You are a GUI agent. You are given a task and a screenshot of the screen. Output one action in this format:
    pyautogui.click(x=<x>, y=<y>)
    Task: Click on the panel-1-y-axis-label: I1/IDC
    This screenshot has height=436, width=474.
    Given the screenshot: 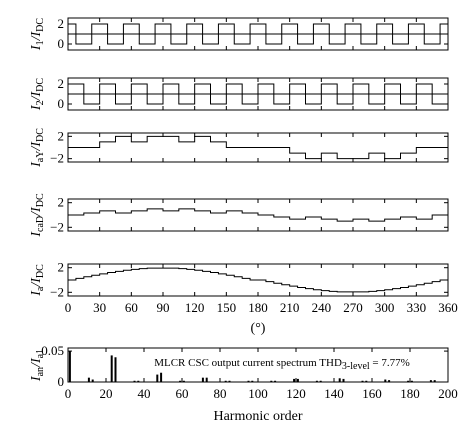 What is the action you would take?
    pyautogui.click(x=37, y=34)
    